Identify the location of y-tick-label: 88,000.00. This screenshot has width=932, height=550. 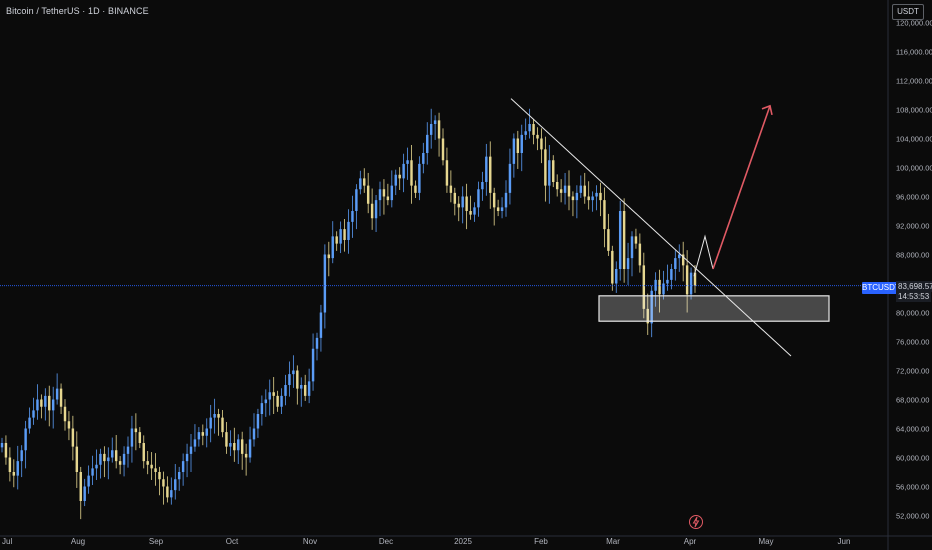
(912, 255).